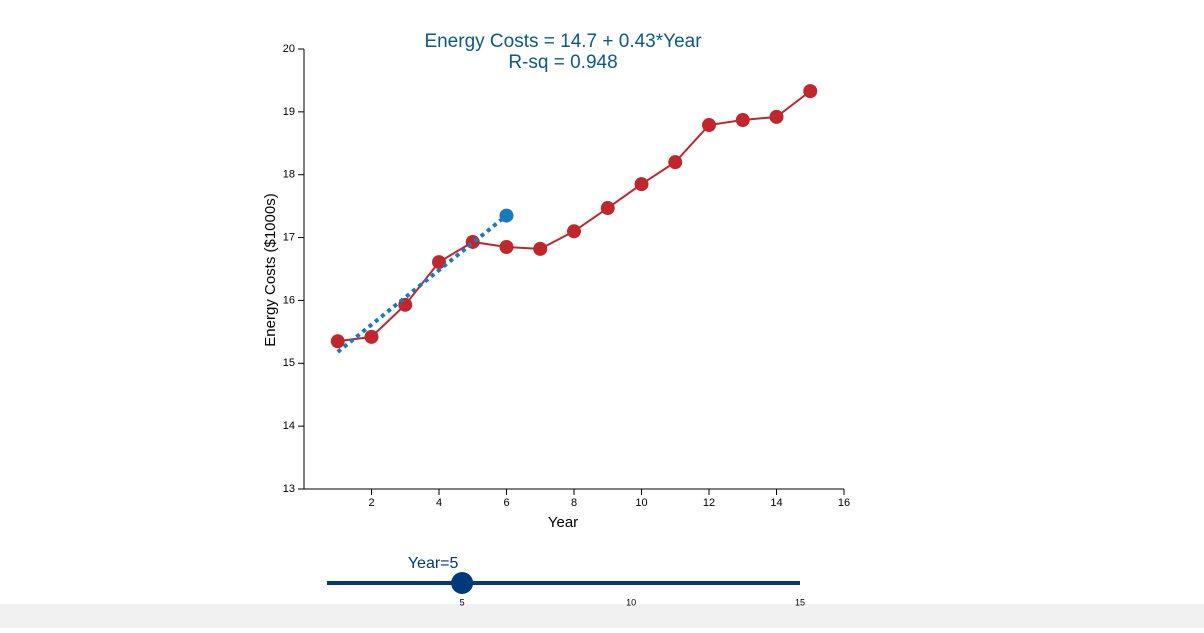 The height and width of the screenshot is (633, 1204). I want to click on slider-label: Year=5, so click(433, 563).